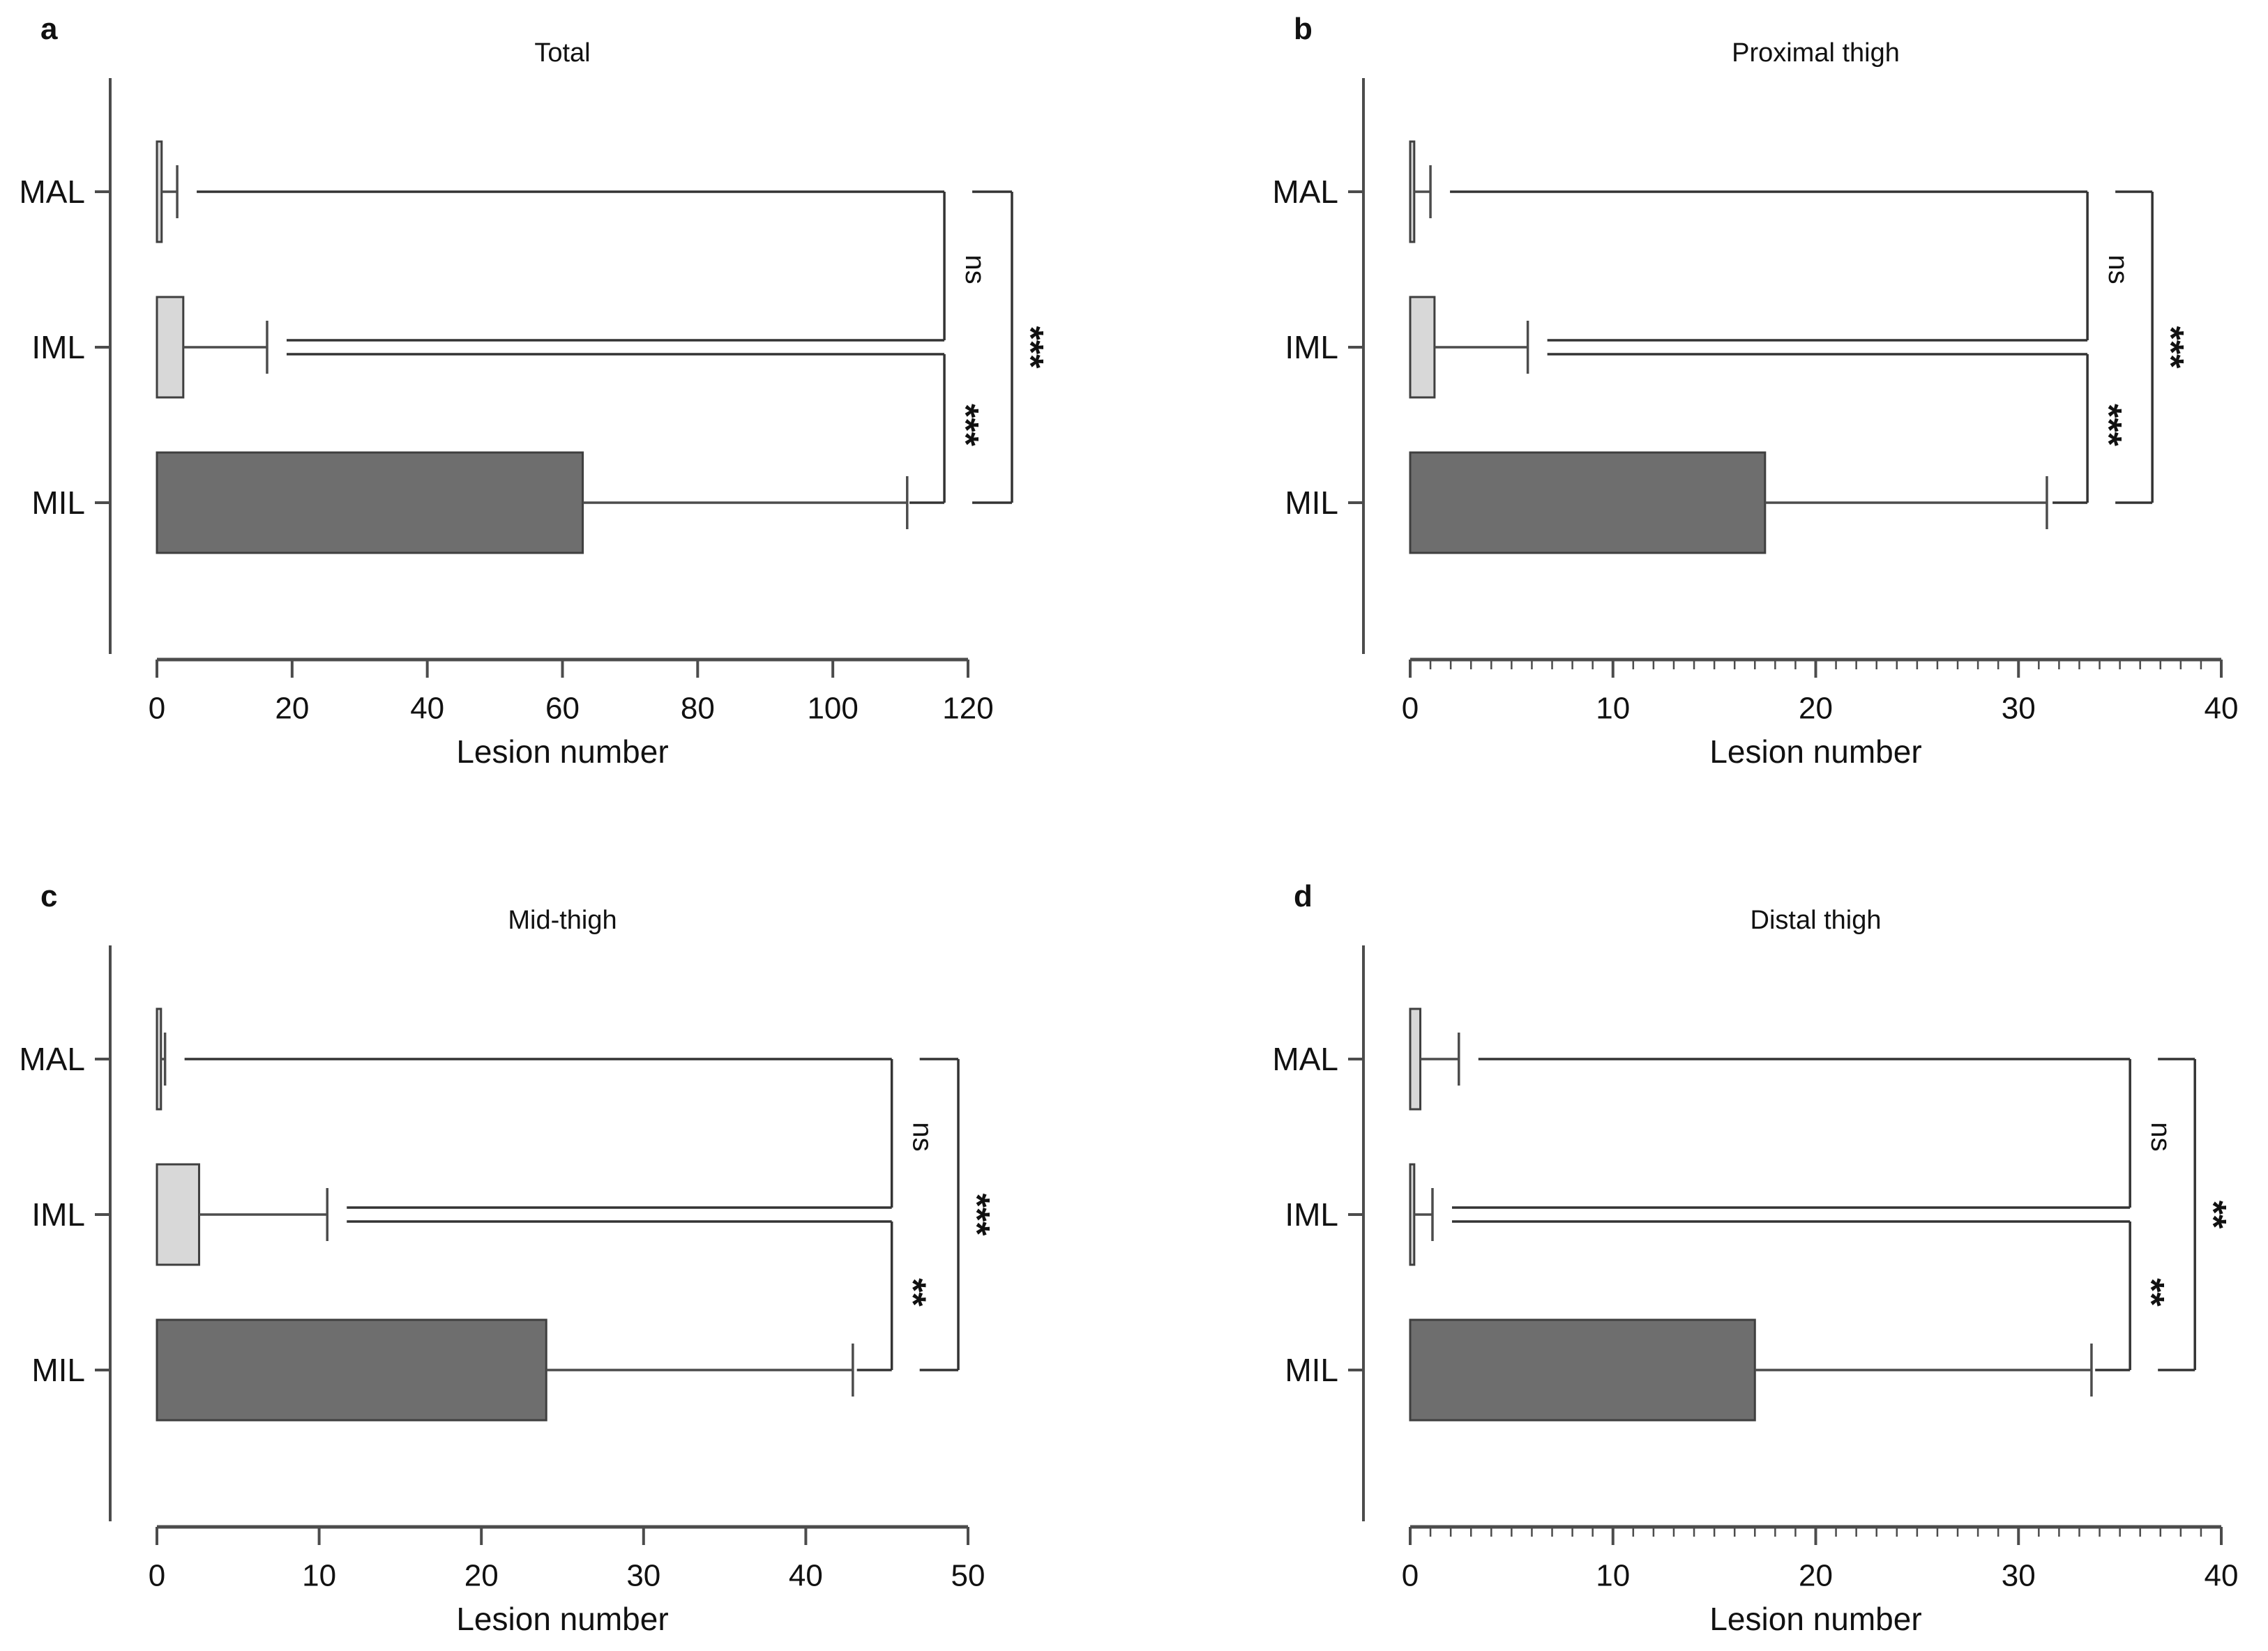 The height and width of the screenshot is (1651, 2268). I want to click on x-tick-label: 80, so click(698, 709).